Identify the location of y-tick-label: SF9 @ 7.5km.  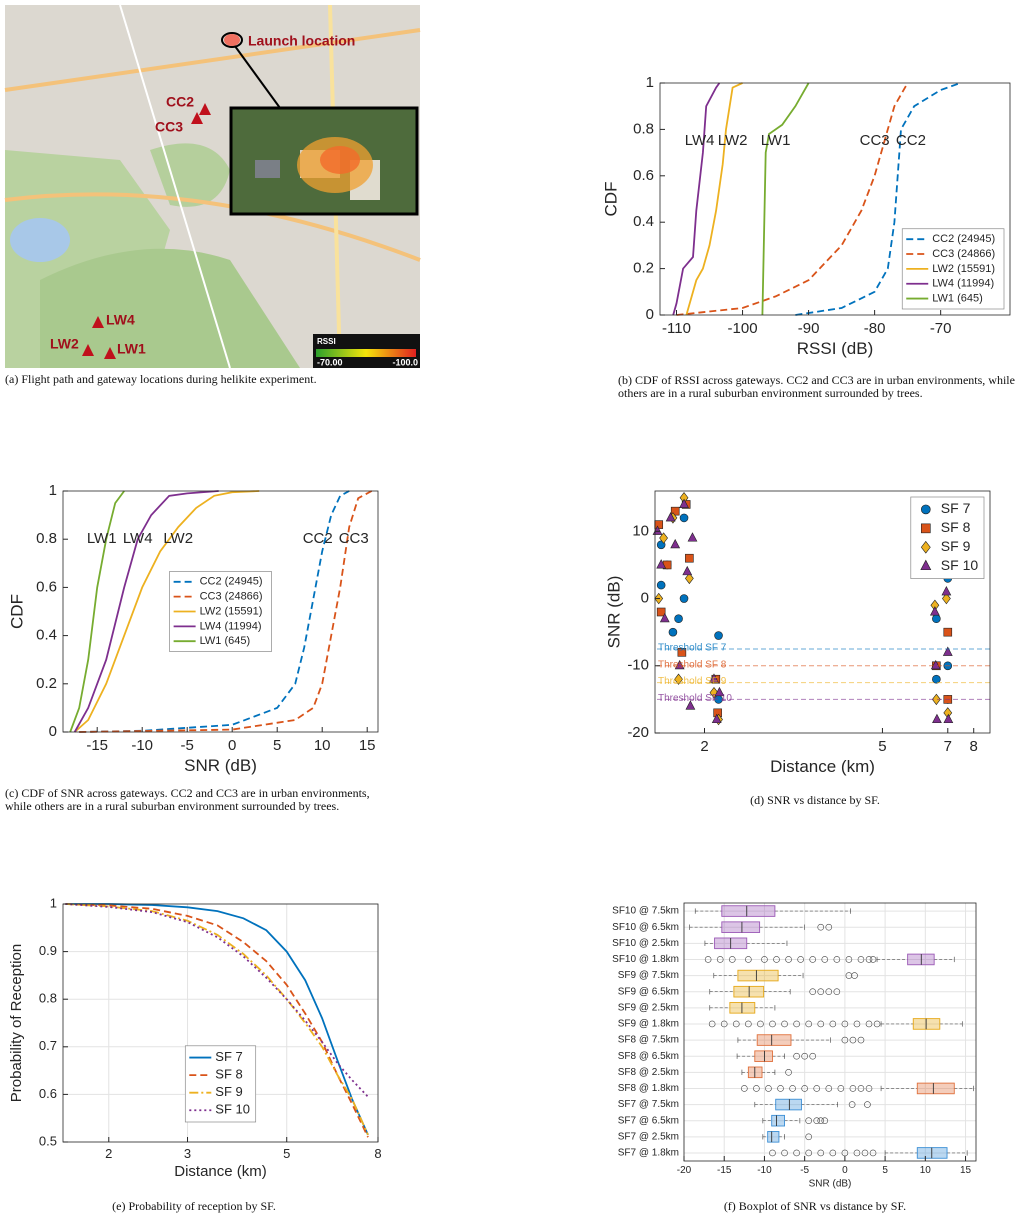
(648, 975).